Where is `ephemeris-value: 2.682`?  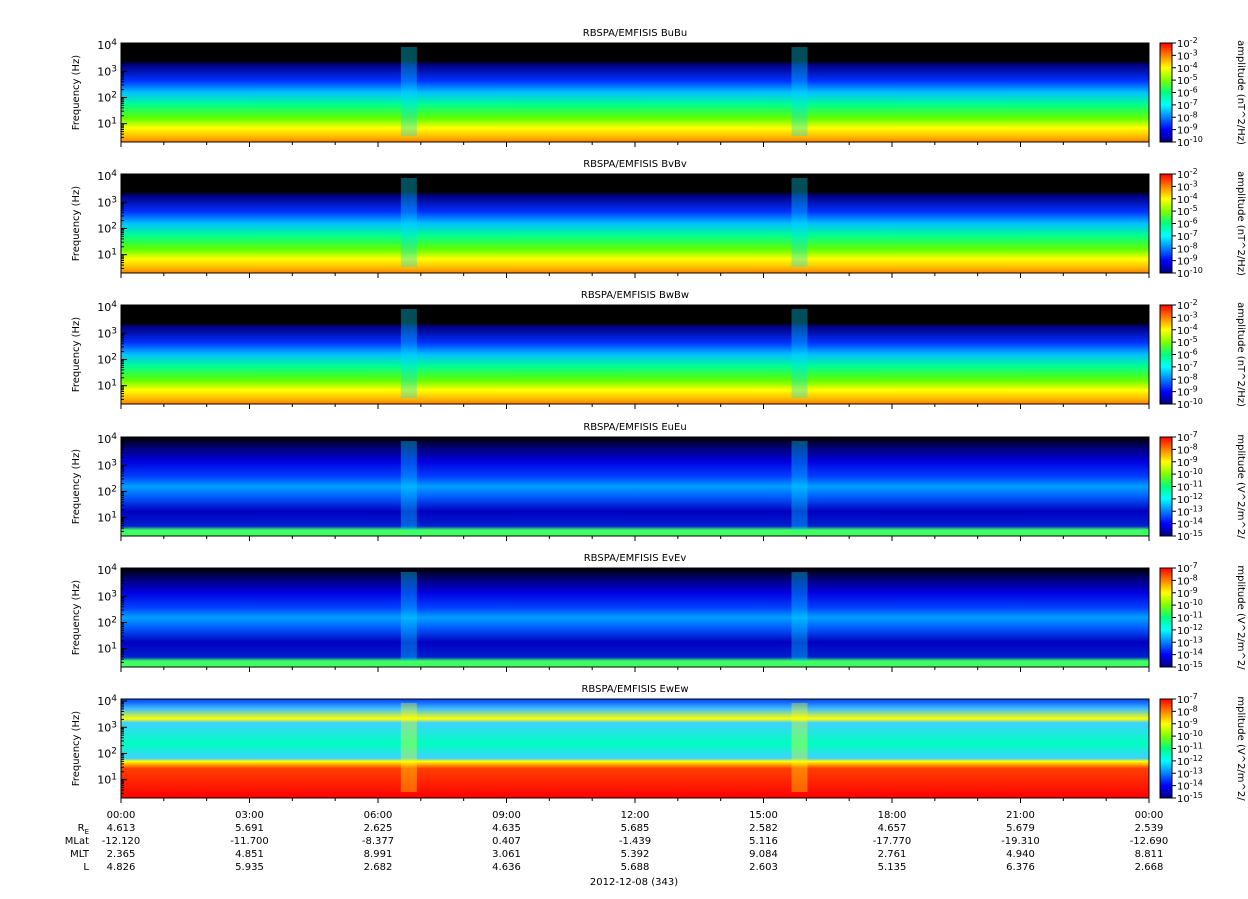
ephemeris-value: 2.682 is located at coordinates (378, 867).